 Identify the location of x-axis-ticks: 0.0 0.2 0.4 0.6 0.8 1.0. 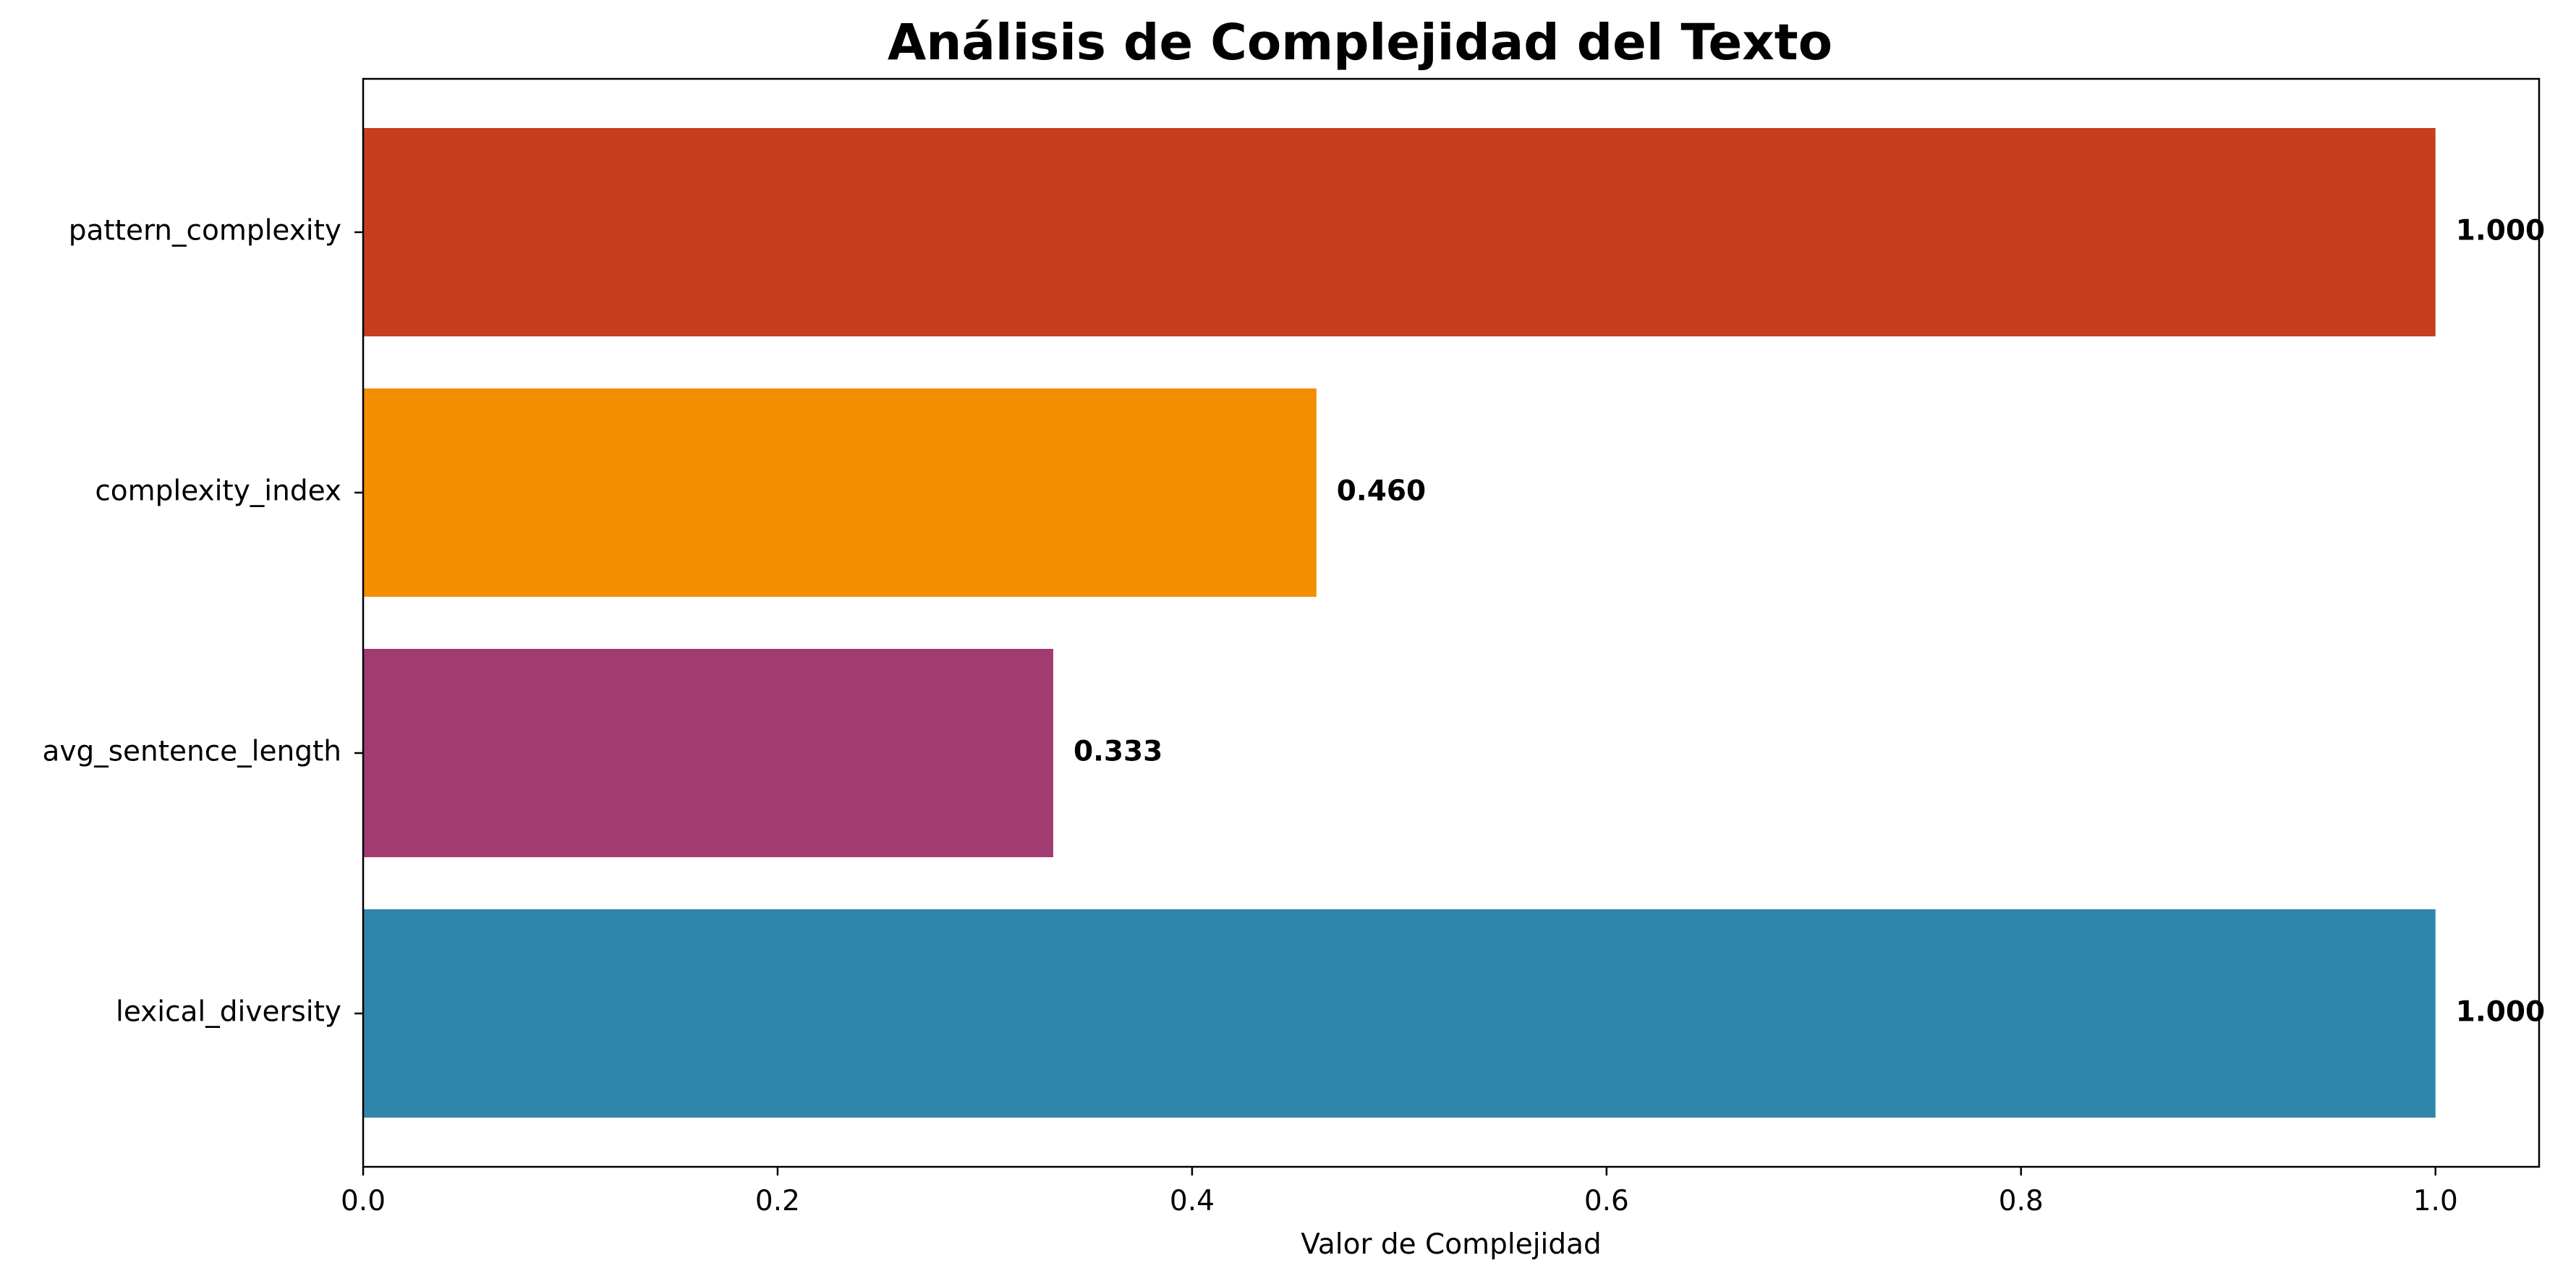
(1399, 1192).